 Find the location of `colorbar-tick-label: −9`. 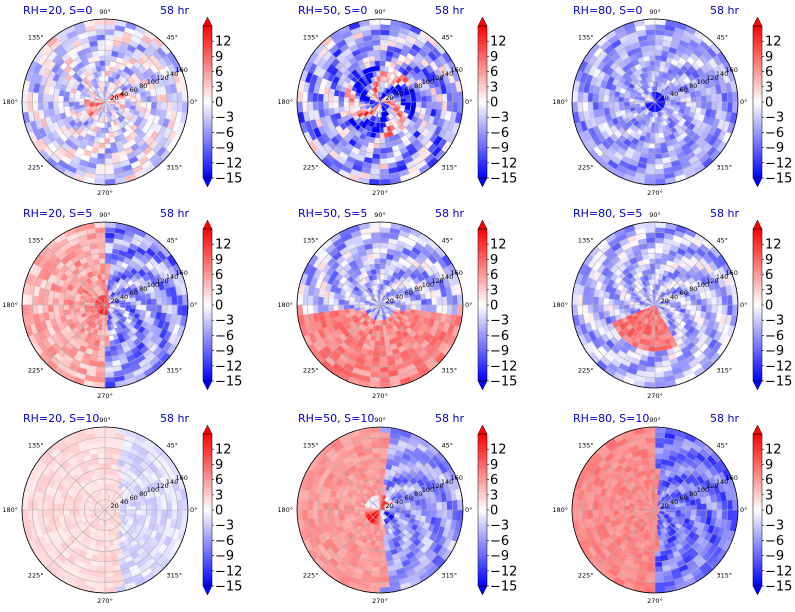

colorbar-tick-label: −9 is located at coordinates (774, 148).